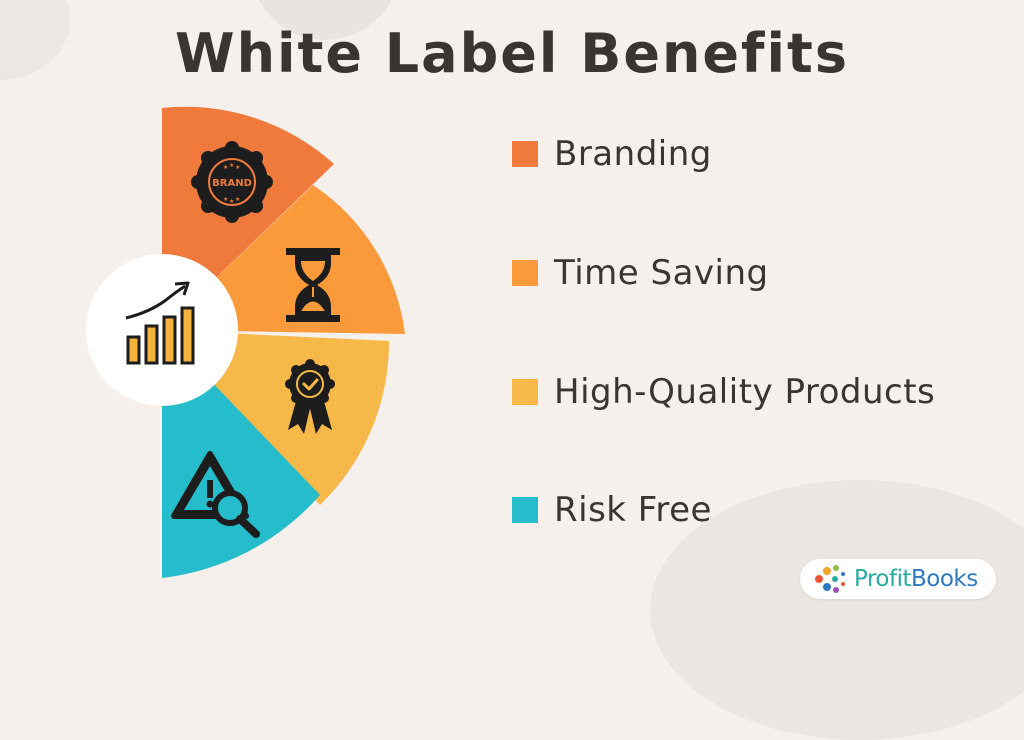 Image resolution: width=1024 pixels, height=740 pixels. Describe the element at coordinates (830, 579) in the screenshot. I see `logo-dots-icon` at that location.